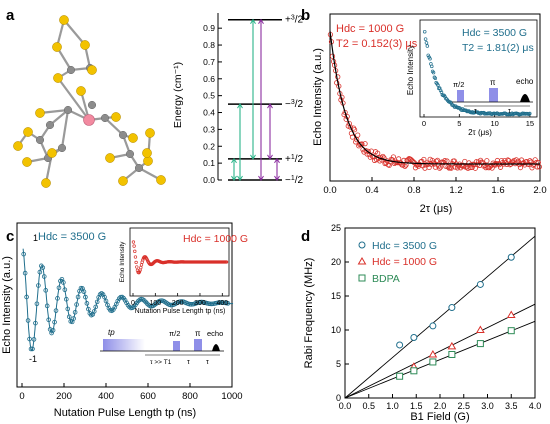  I want to click on panel-label-c: c, so click(10, 236).